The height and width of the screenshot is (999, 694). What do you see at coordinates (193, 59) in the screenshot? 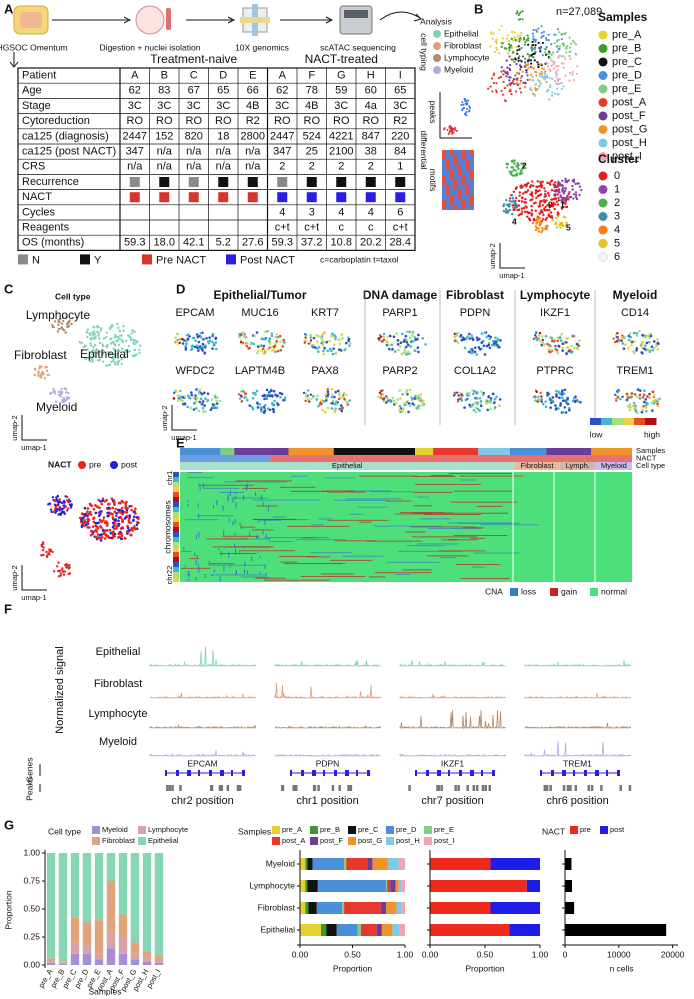
I see `group-header: Treatment-naive` at bounding box center [193, 59].